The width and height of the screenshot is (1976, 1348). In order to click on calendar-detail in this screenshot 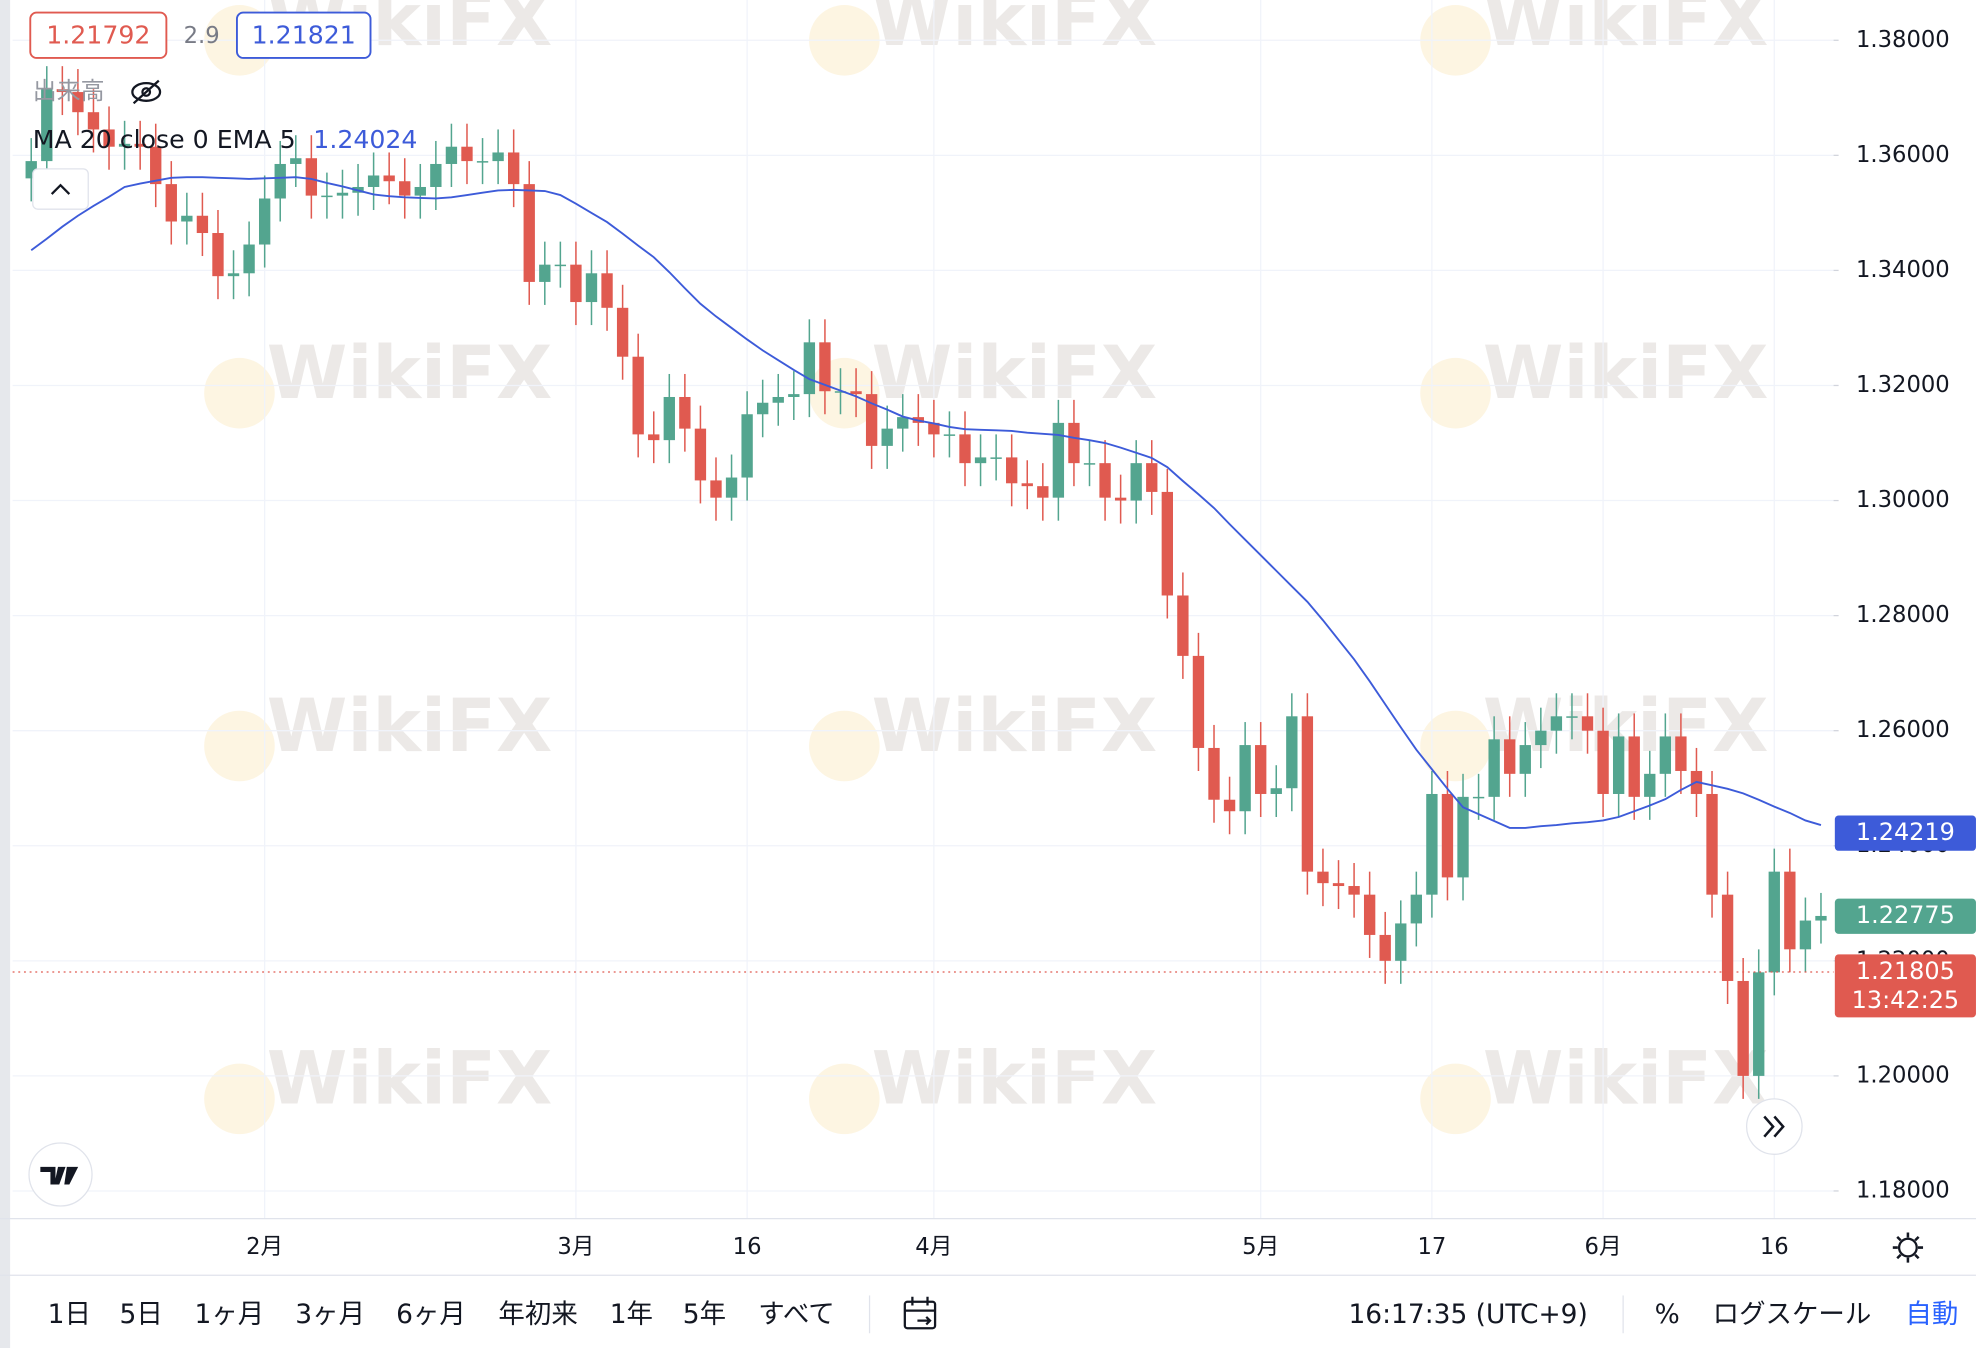, I will do `click(920, 1311)`.